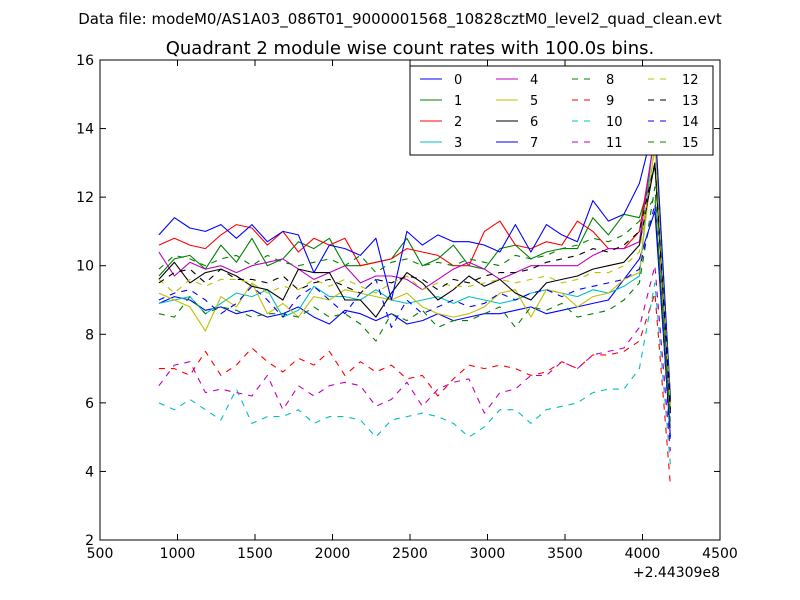  What do you see at coordinates (534, 122) in the screenshot?
I see `legend-label-6: 6` at bounding box center [534, 122].